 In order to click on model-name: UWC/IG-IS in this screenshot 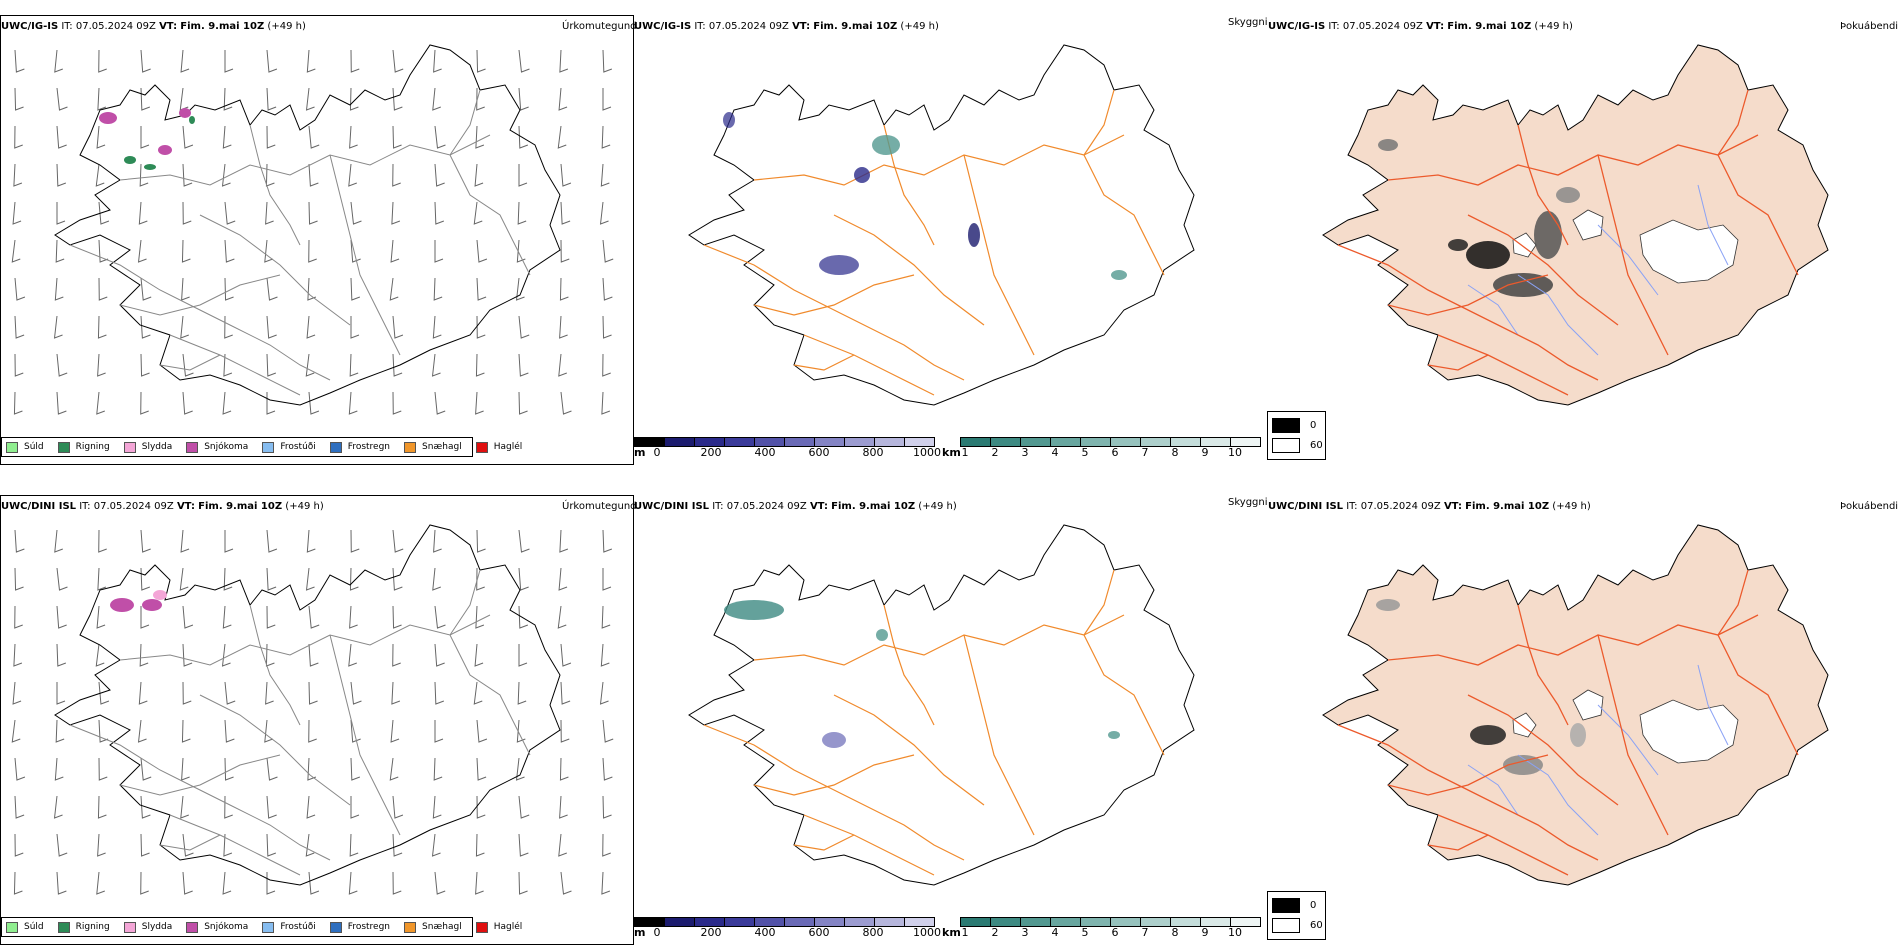, I will do `click(30, 26)`.